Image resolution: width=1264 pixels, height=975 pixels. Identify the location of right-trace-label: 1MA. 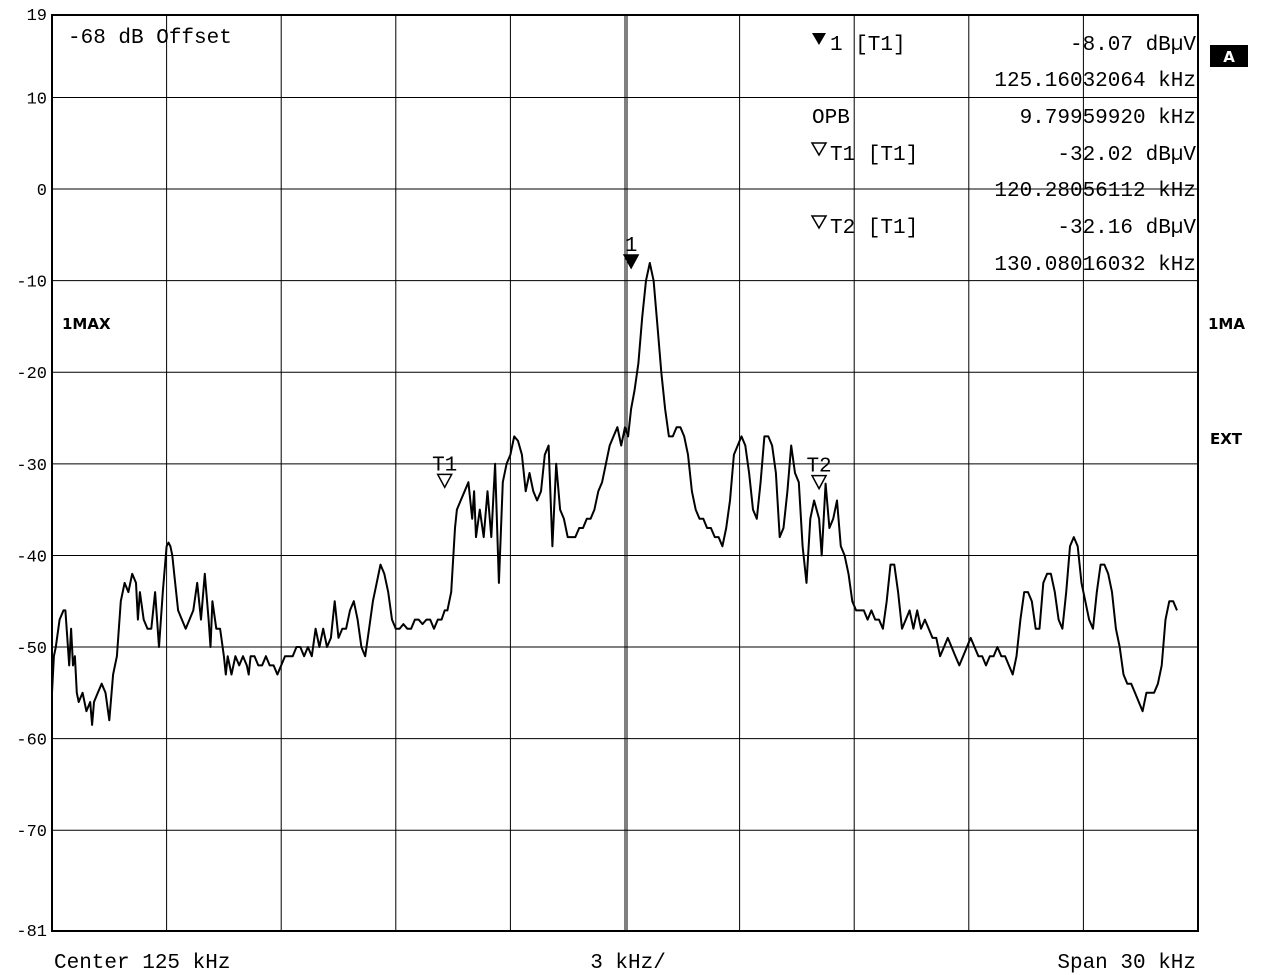
(1226, 324).